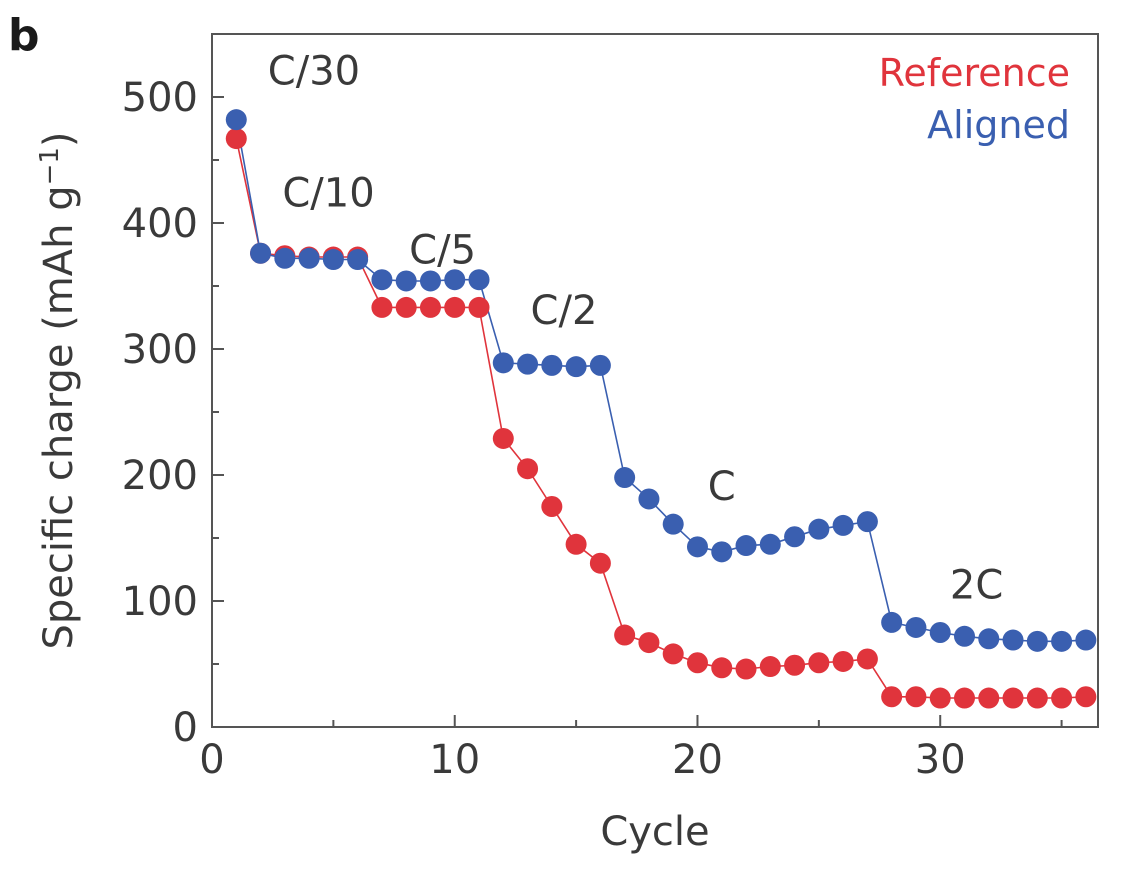 Image resolution: width=1126 pixels, height=876 pixels. What do you see at coordinates (654, 832) in the screenshot?
I see `x-axis-title: Cycle` at bounding box center [654, 832].